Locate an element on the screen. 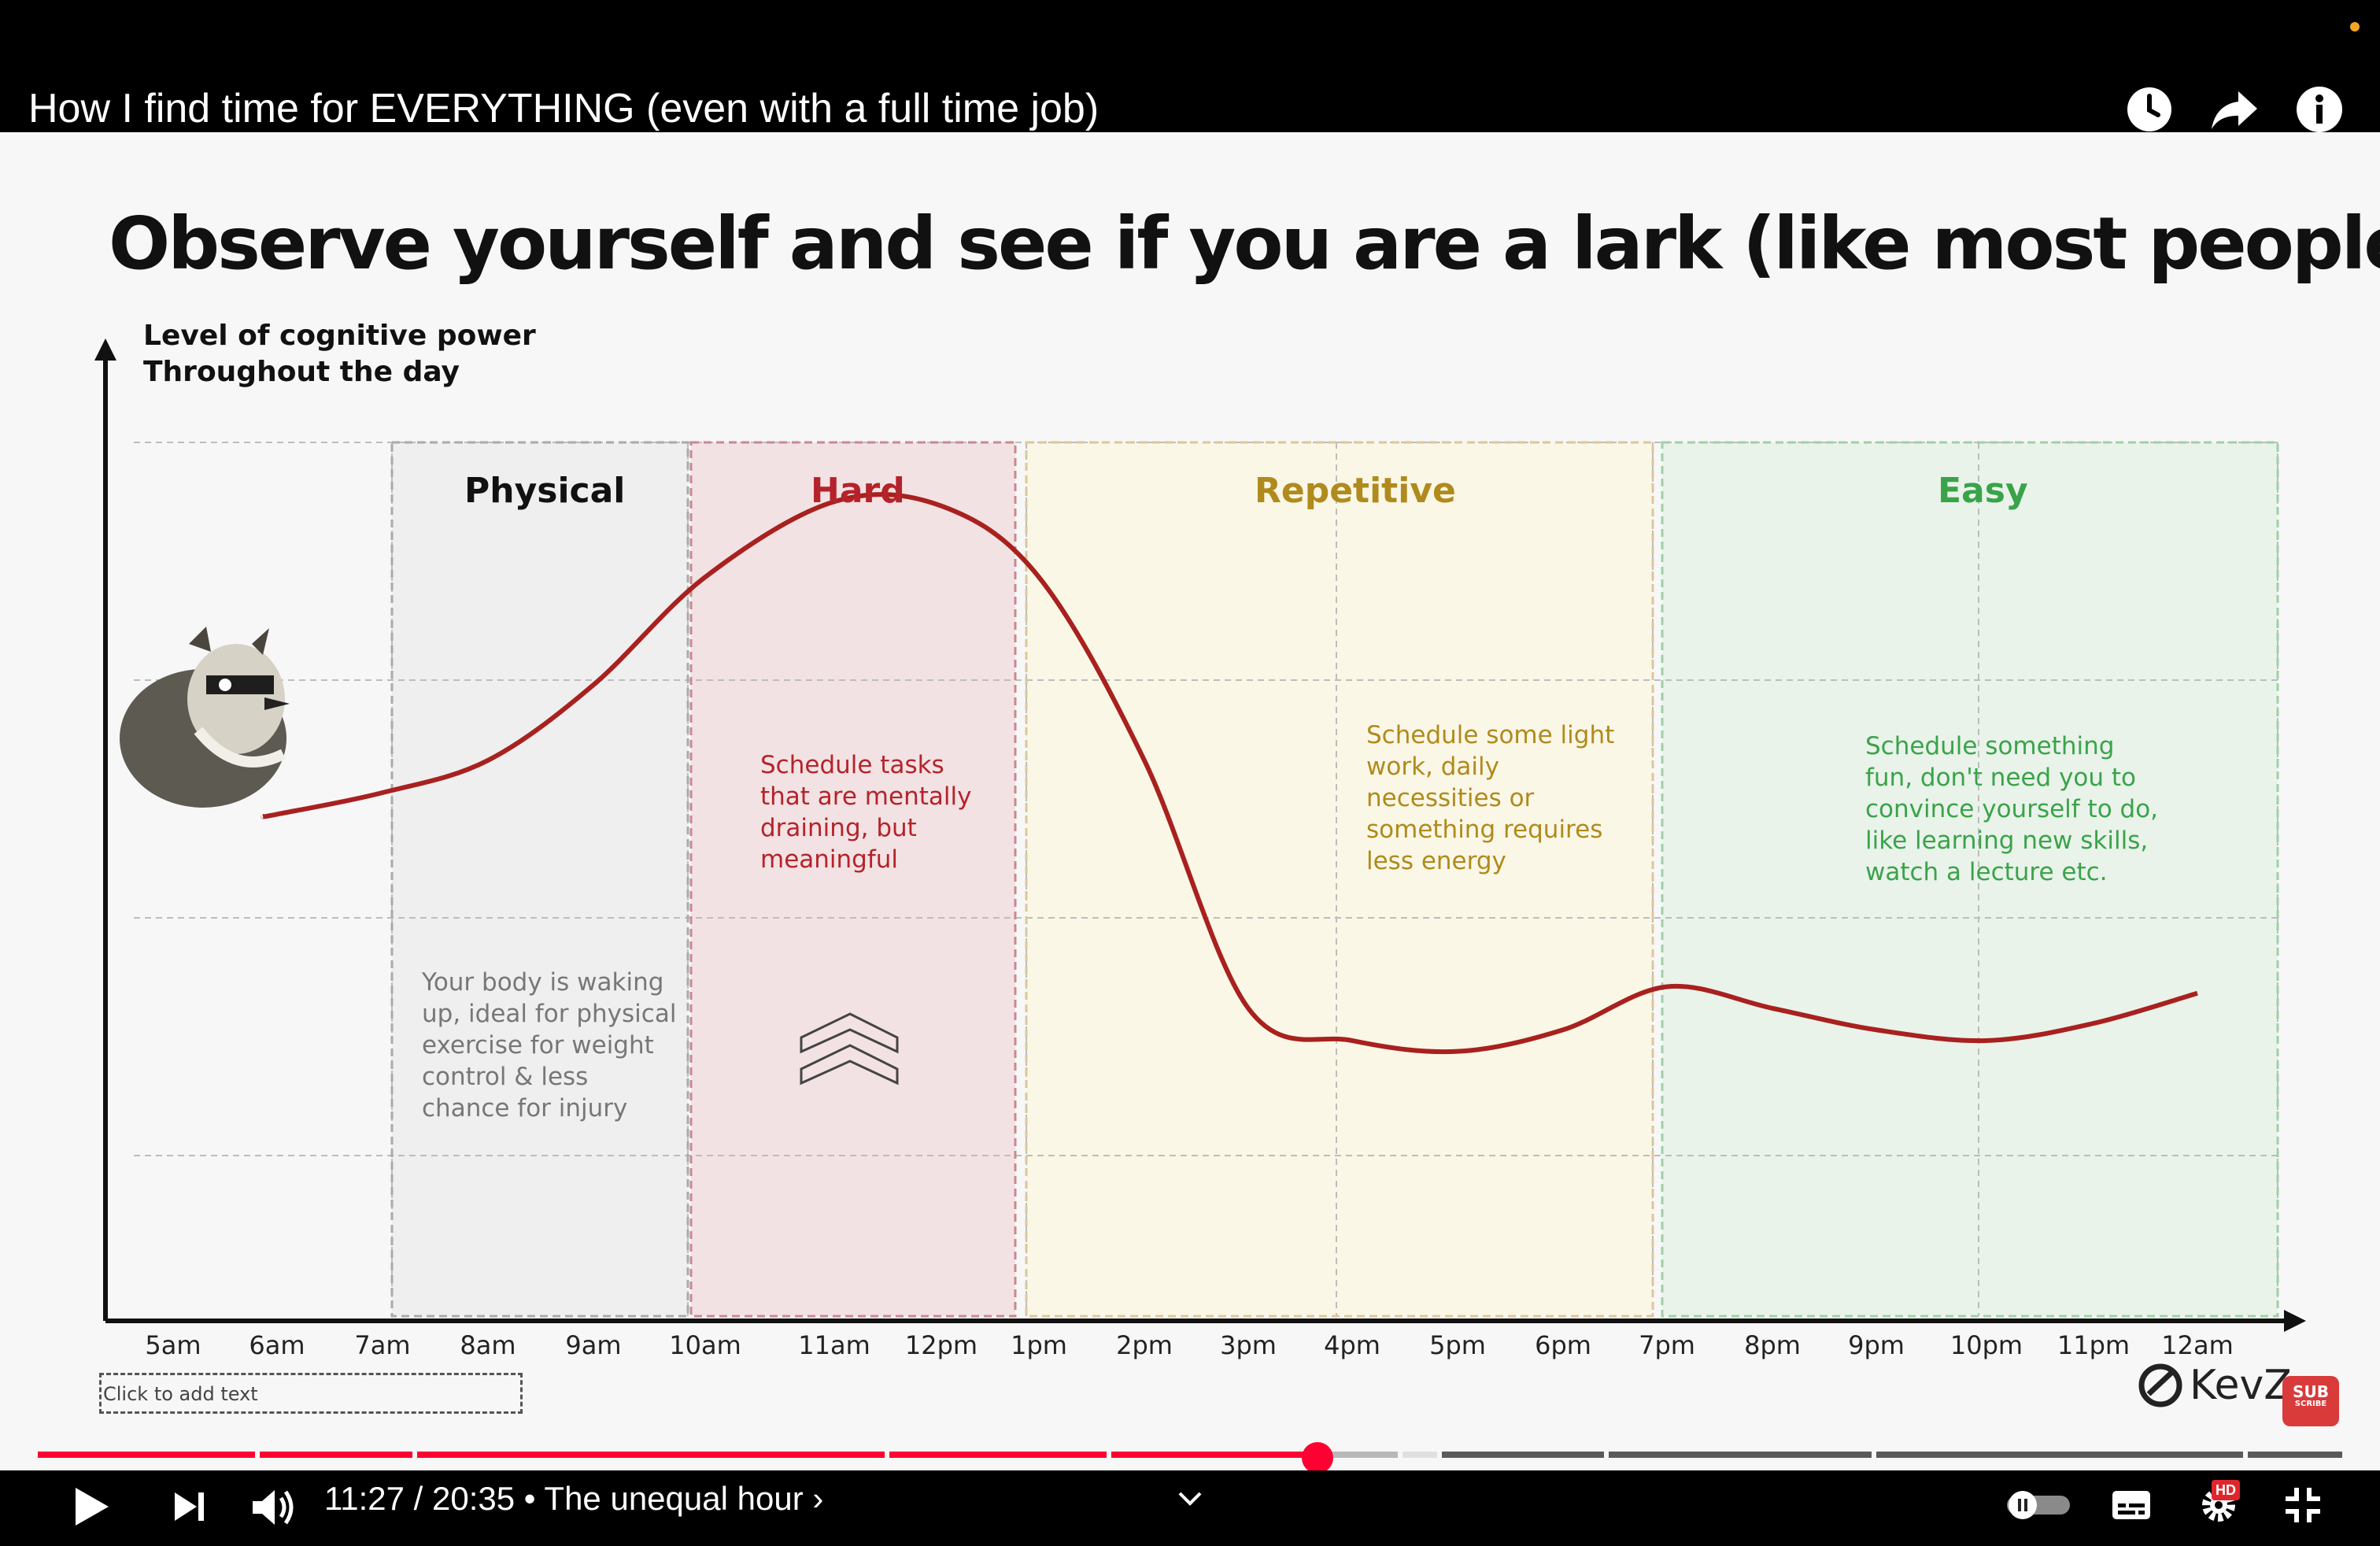  x-tick-label: 9pm is located at coordinates (1876, 1345).